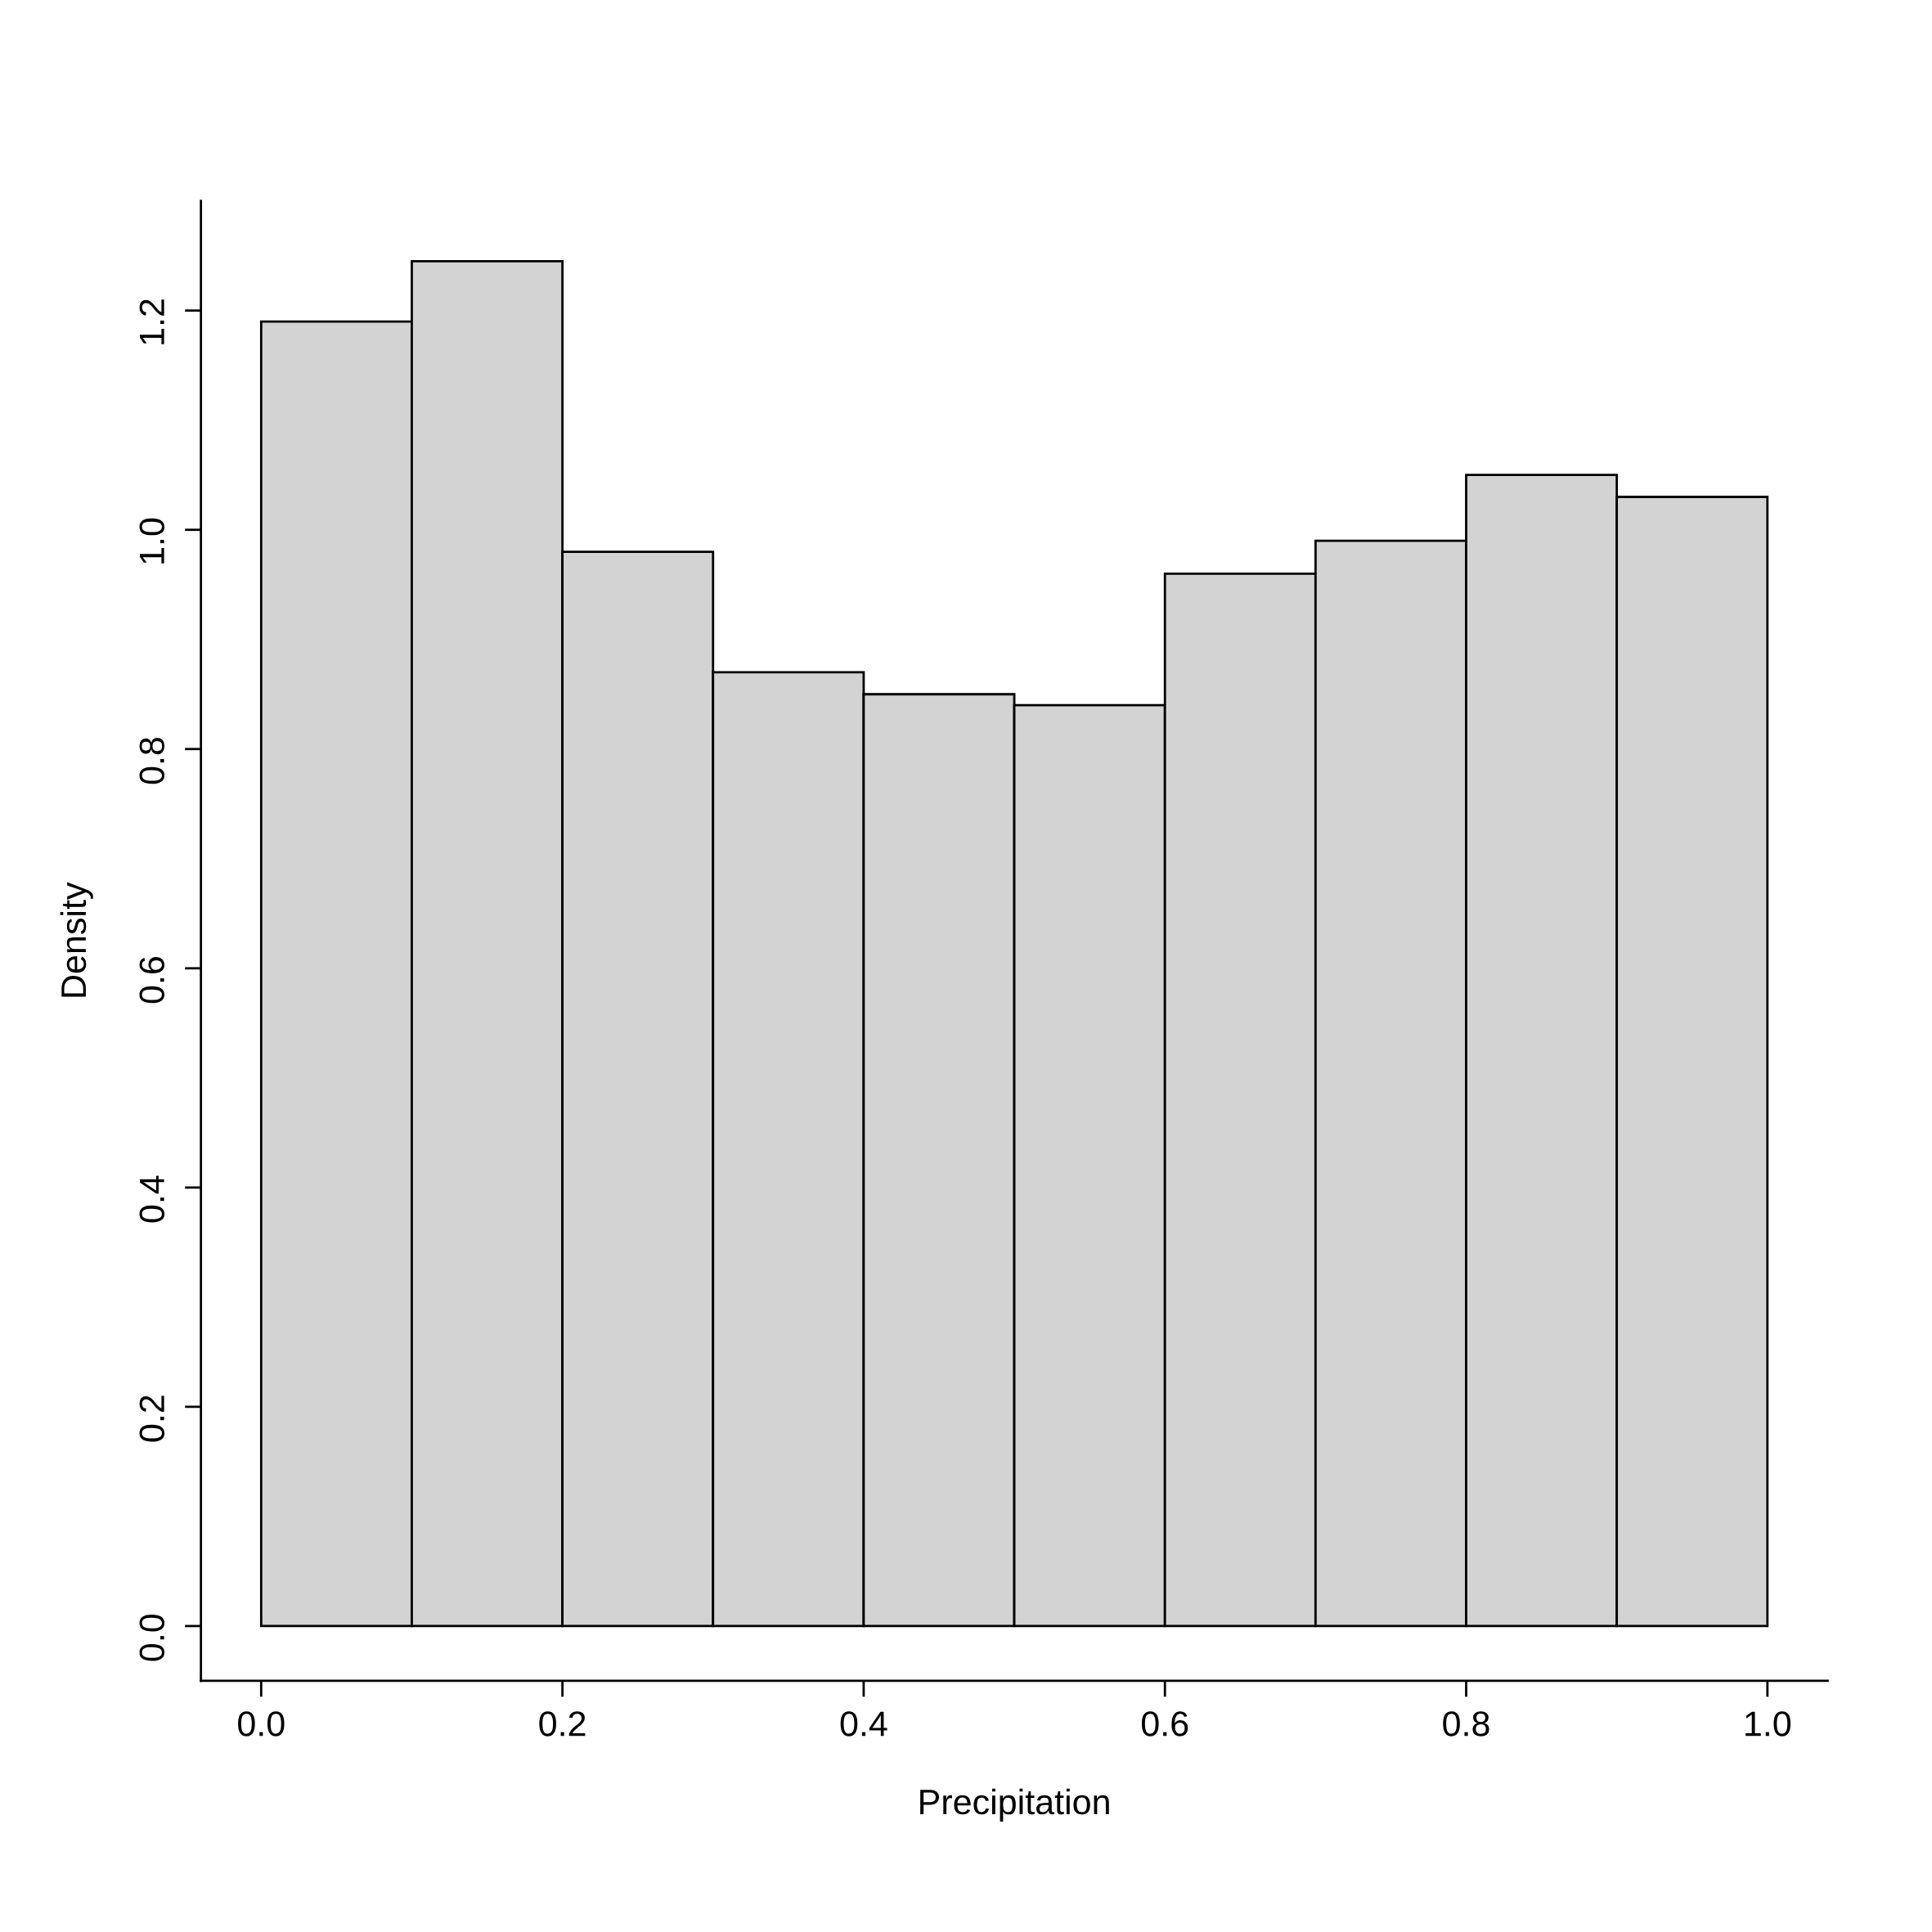 The width and height of the screenshot is (1932, 1932). I want to click on x-tick-label: 0.2, so click(562, 1724).